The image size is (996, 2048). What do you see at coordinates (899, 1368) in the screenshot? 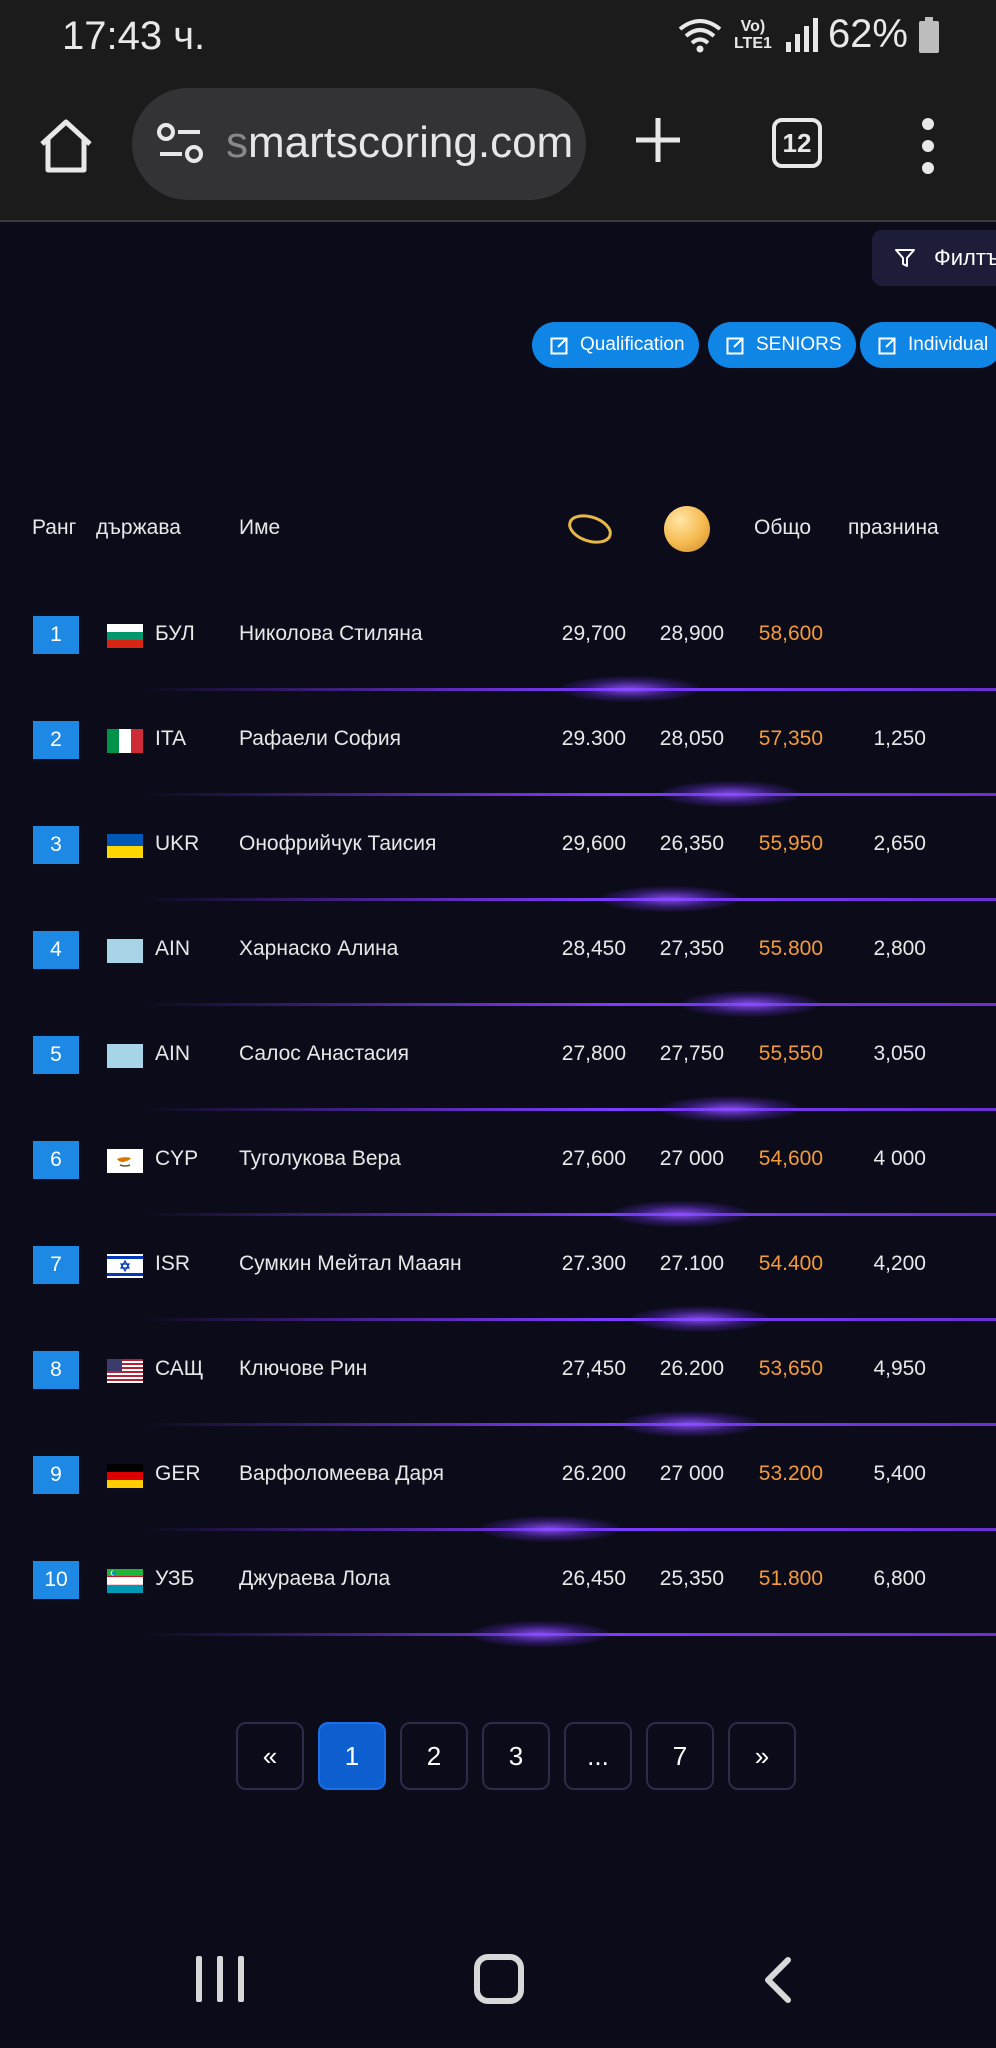
I see `gap-score: 4,950` at bounding box center [899, 1368].